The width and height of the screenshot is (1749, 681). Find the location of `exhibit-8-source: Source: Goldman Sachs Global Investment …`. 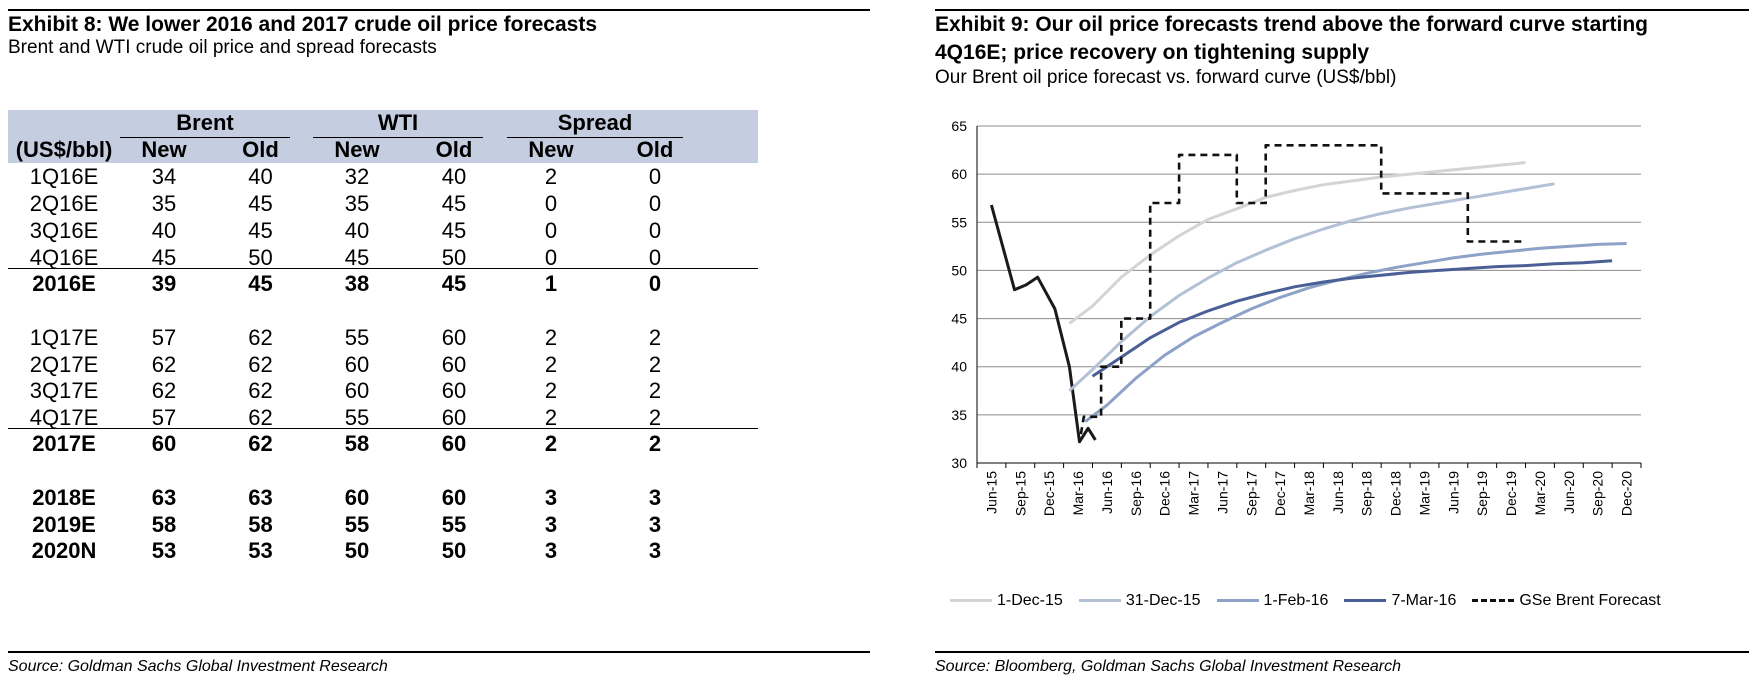

exhibit-8-source: Source: Goldman Sachs Global Investment … is located at coordinates (198, 666).